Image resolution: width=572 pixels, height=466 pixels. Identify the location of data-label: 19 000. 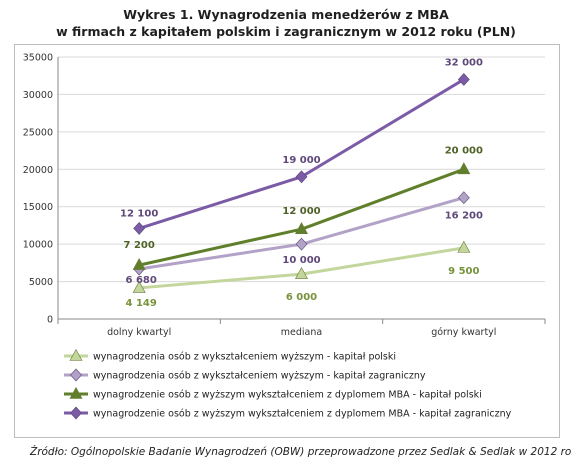
(301, 160).